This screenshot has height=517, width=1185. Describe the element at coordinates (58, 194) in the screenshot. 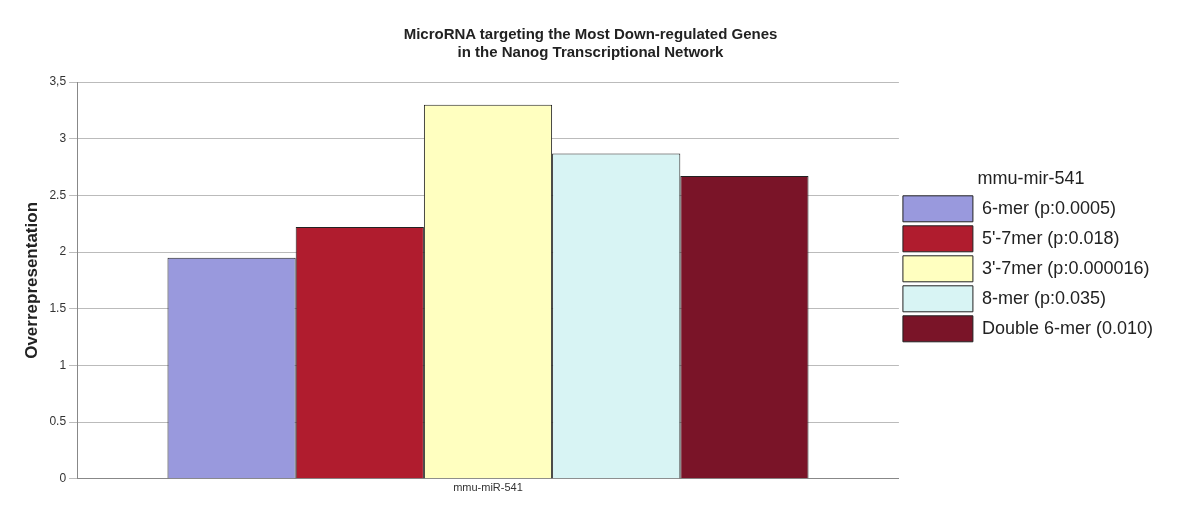

I see `y-tick-label: 2.5` at that location.